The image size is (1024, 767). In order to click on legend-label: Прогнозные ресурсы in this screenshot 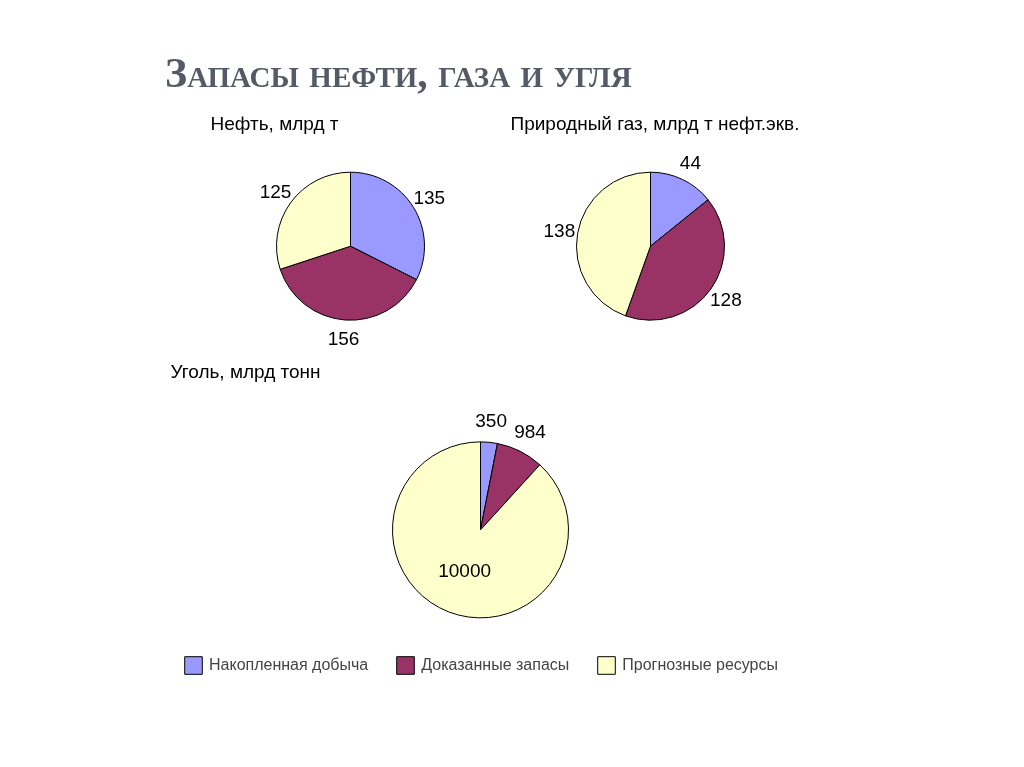, I will do `click(700, 665)`.